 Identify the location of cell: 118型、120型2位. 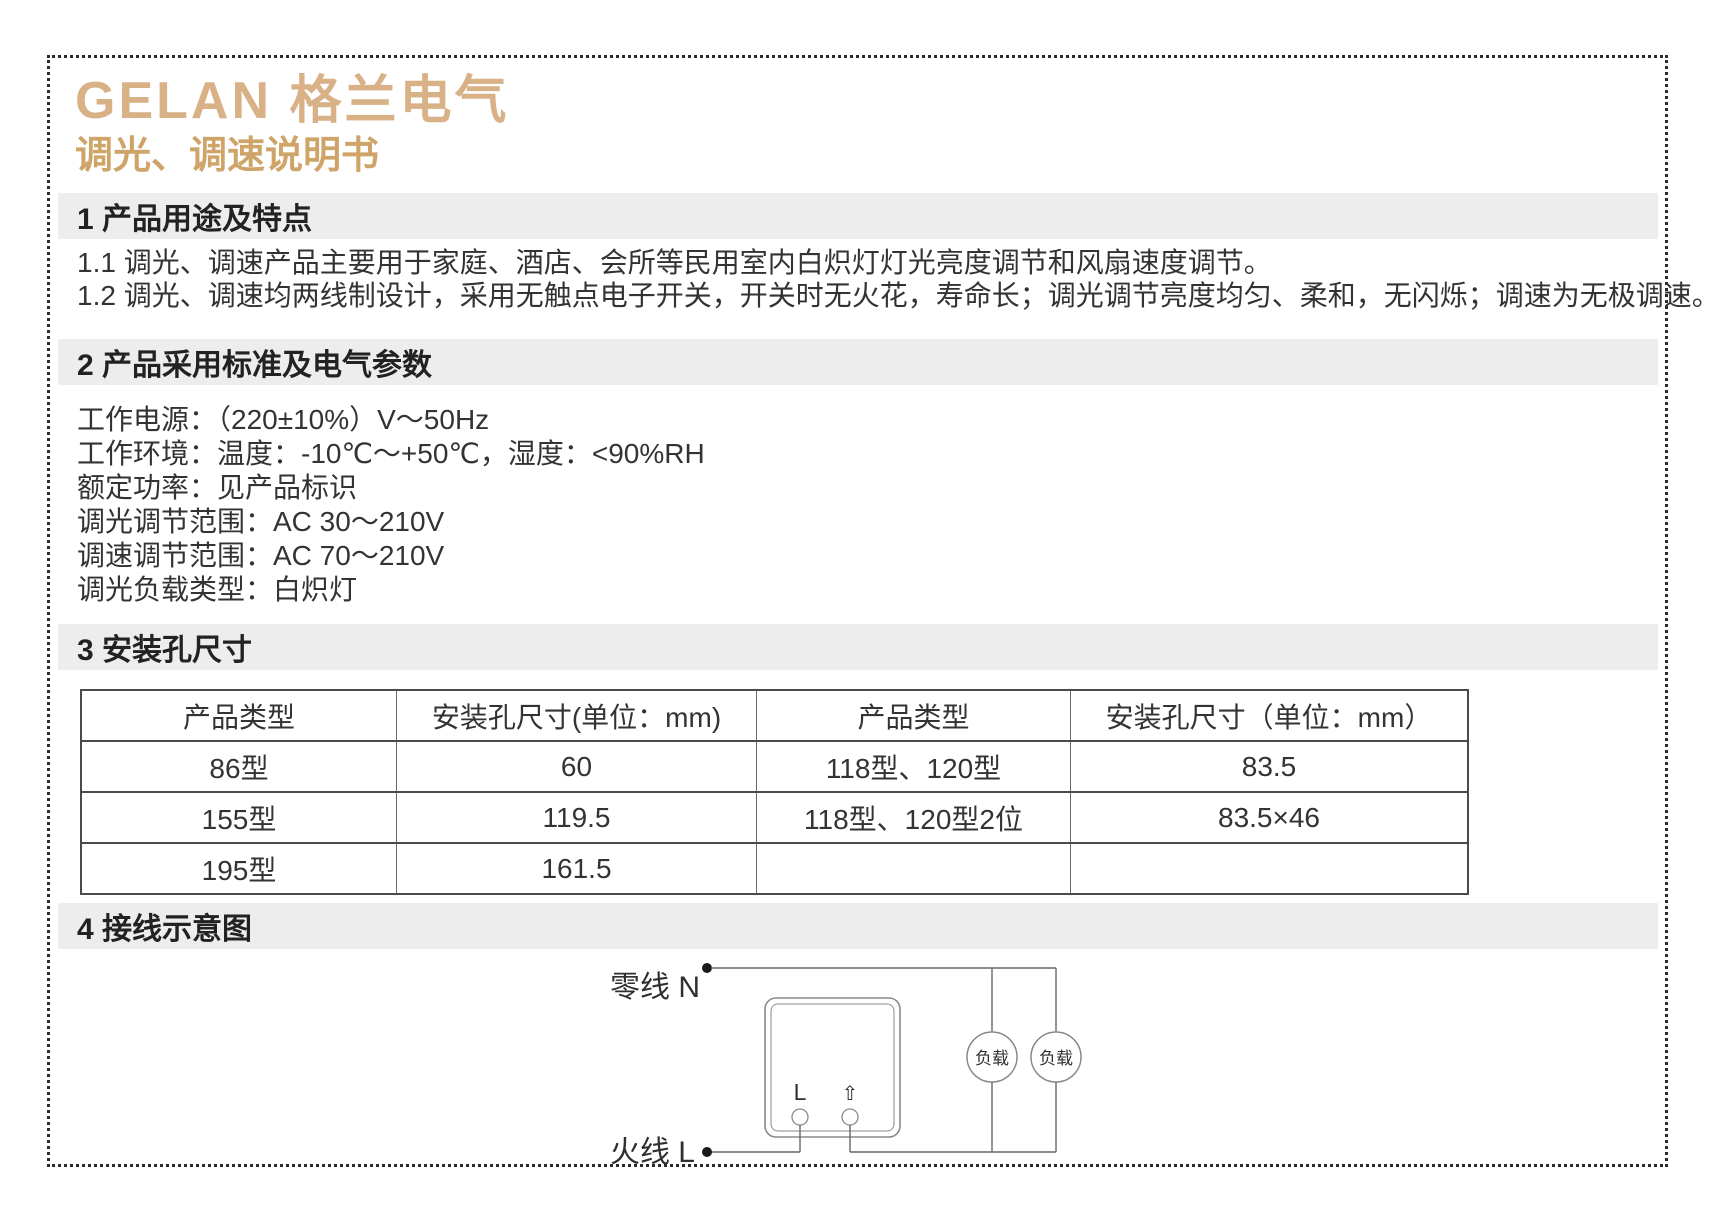
(913, 817).